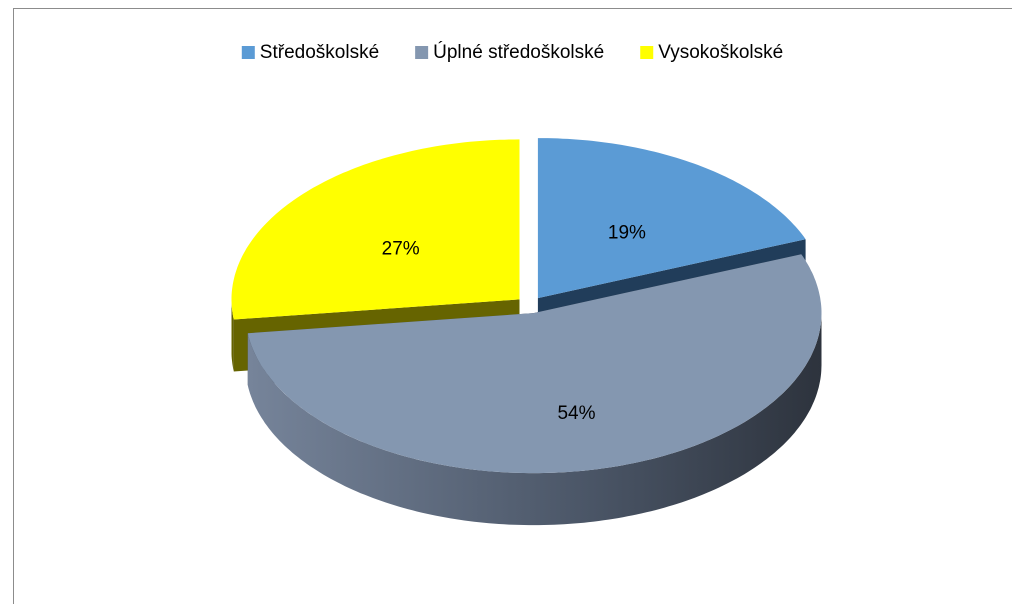 This screenshot has width=1012, height=604. What do you see at coordinates (319, 52) in the screenshot?
I see `legend-label: Středoškolské` at bounding box center [319, 52].